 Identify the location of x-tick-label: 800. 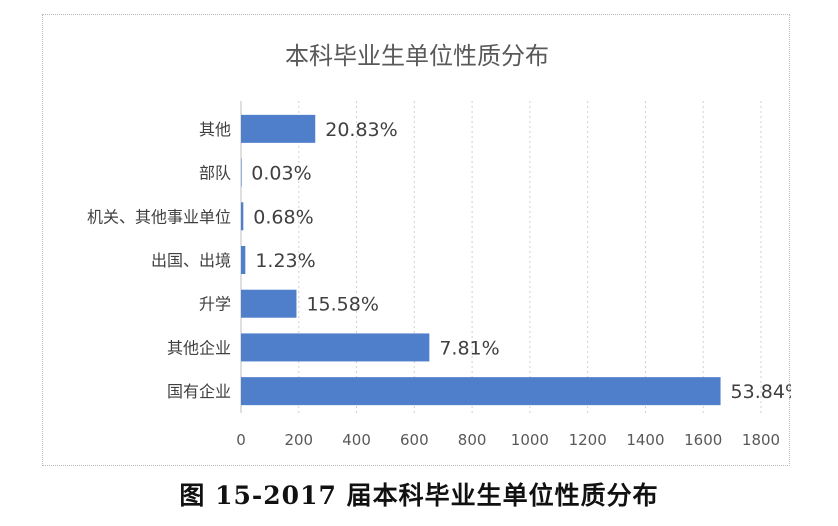
(472, 440).